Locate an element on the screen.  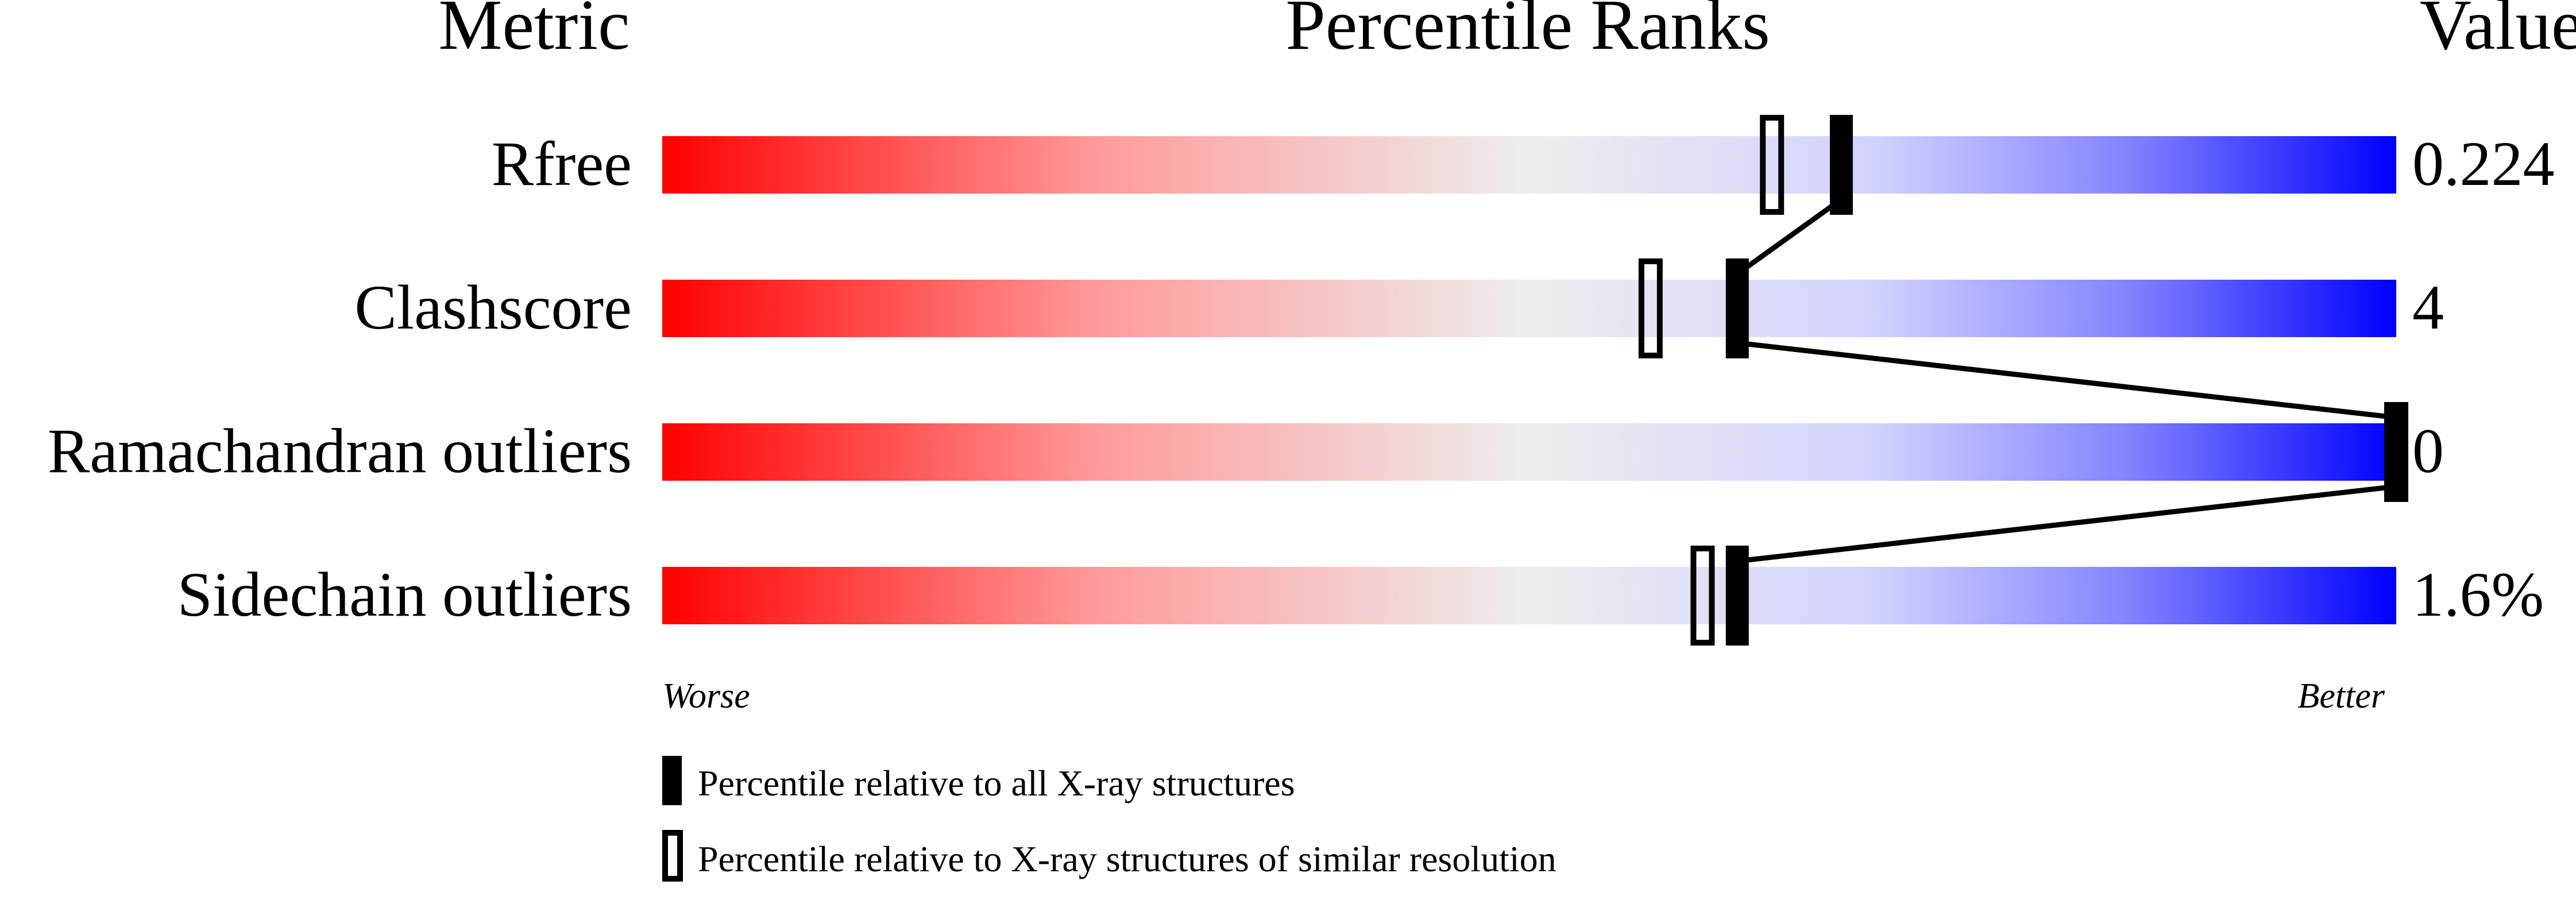
metric-label: Clashscore is located at coordinates (493, 307).